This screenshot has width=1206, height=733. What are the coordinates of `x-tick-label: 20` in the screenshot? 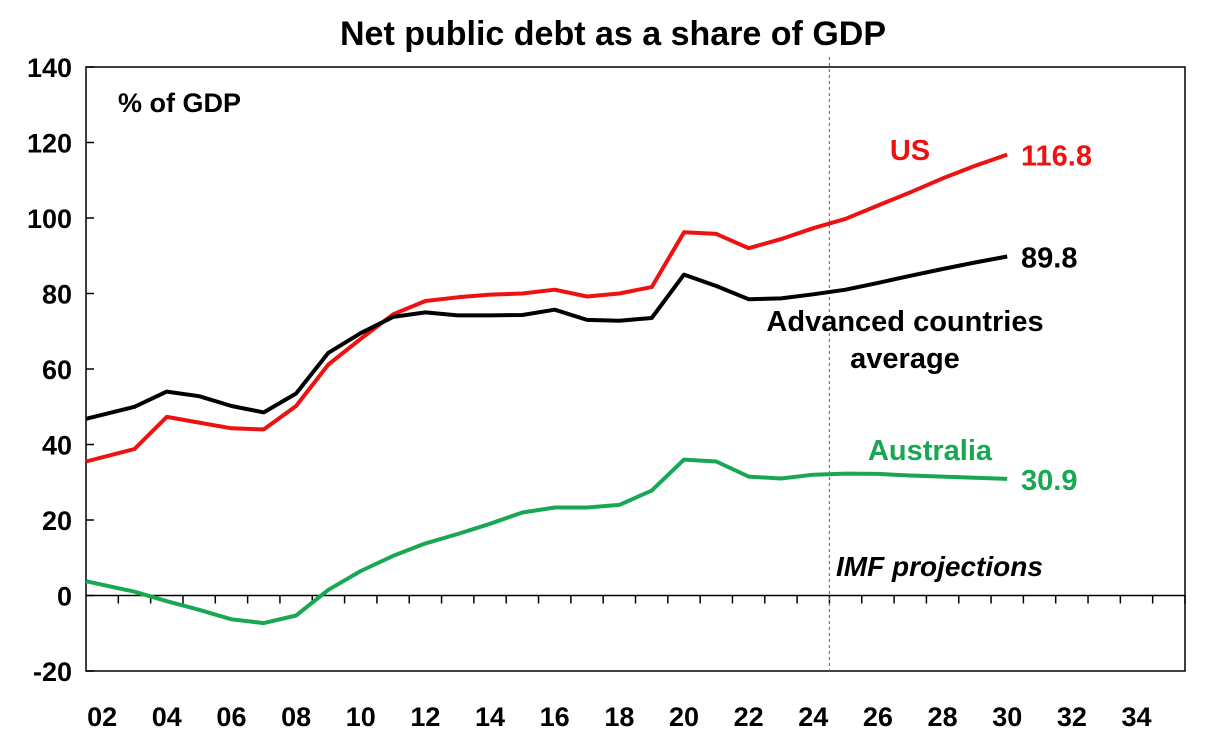 It's located at (684, 717).